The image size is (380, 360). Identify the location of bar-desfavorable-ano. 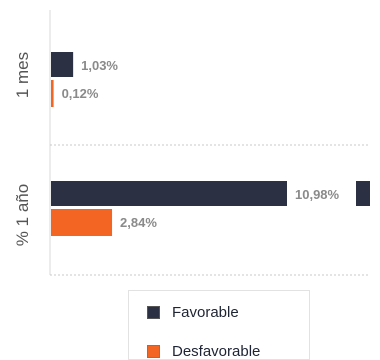
(82, 222).